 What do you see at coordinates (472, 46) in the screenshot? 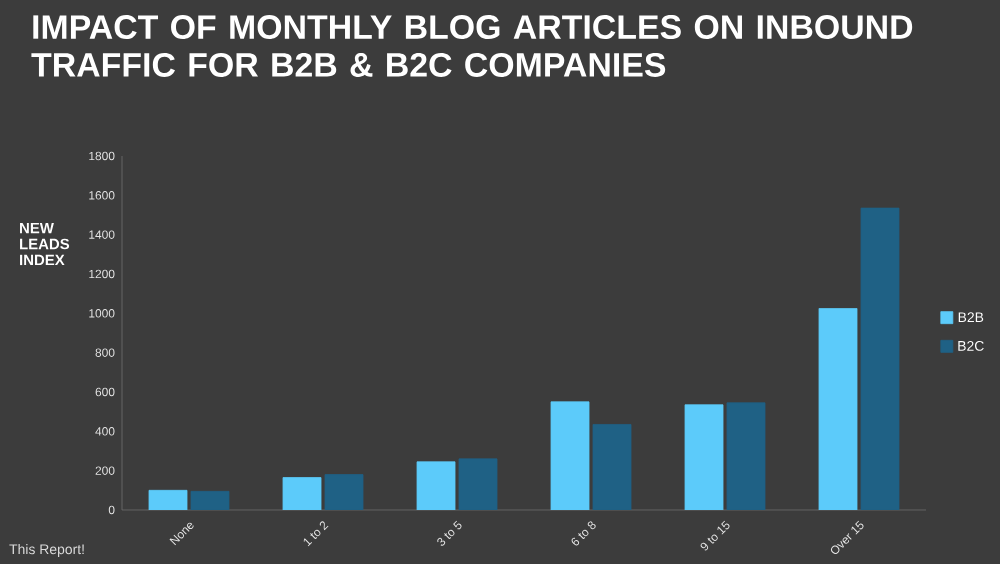
I see `chart-title: IMPACT OF MONTHLY BLOG ARTICLES ON INBOUND TRAFFIC FOR B2B & B2C COMPANIES` at bounding box center [472, 46].